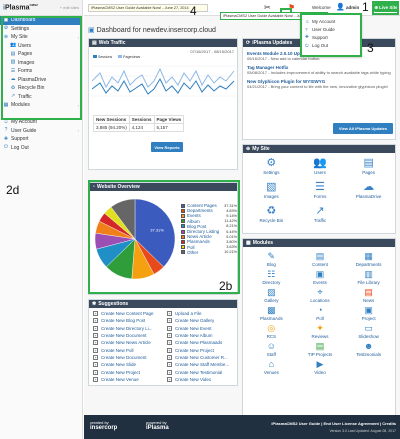 Image resolution: width=400 pixels, height=439 pixels. What do you see at coordinates (41, 139) in the screenshot?
I see `sidebar-item-support: ✚ Support` at bounding box center [41, 139].